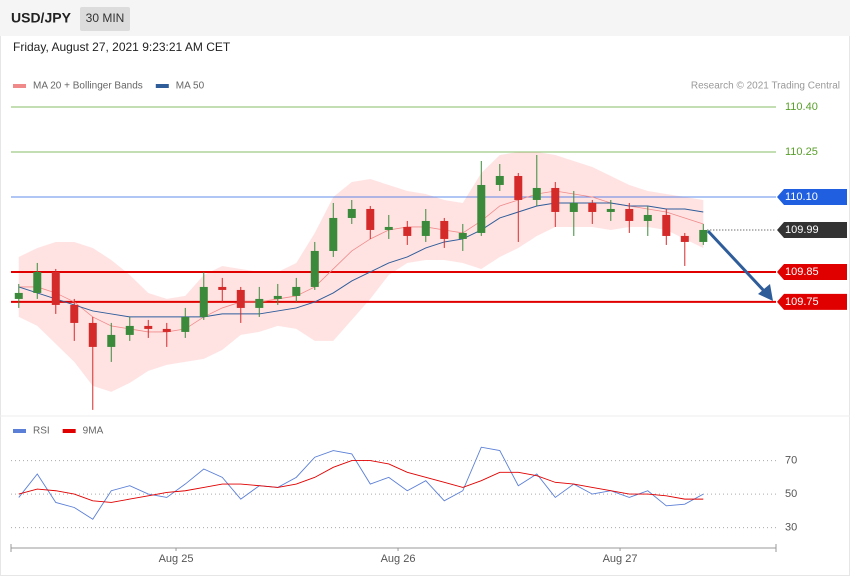  Describe the element at coordinates (620, 559) in the screenshot. I see `x-tick-label: Aug 27` at that location.